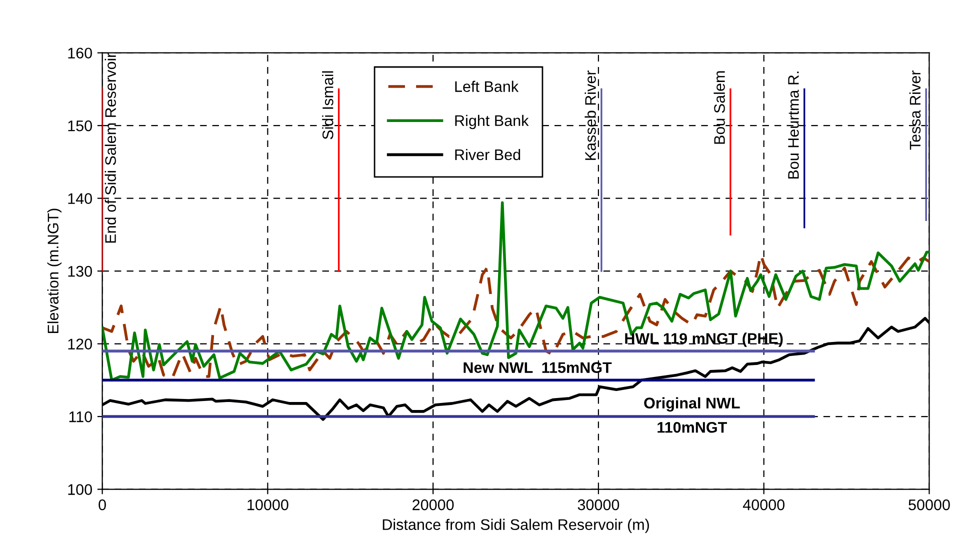  What do you see at coordinates (268, 504) in the screenshot?
I see `x-tick-label: 10000` at bounding box center [268, 504].